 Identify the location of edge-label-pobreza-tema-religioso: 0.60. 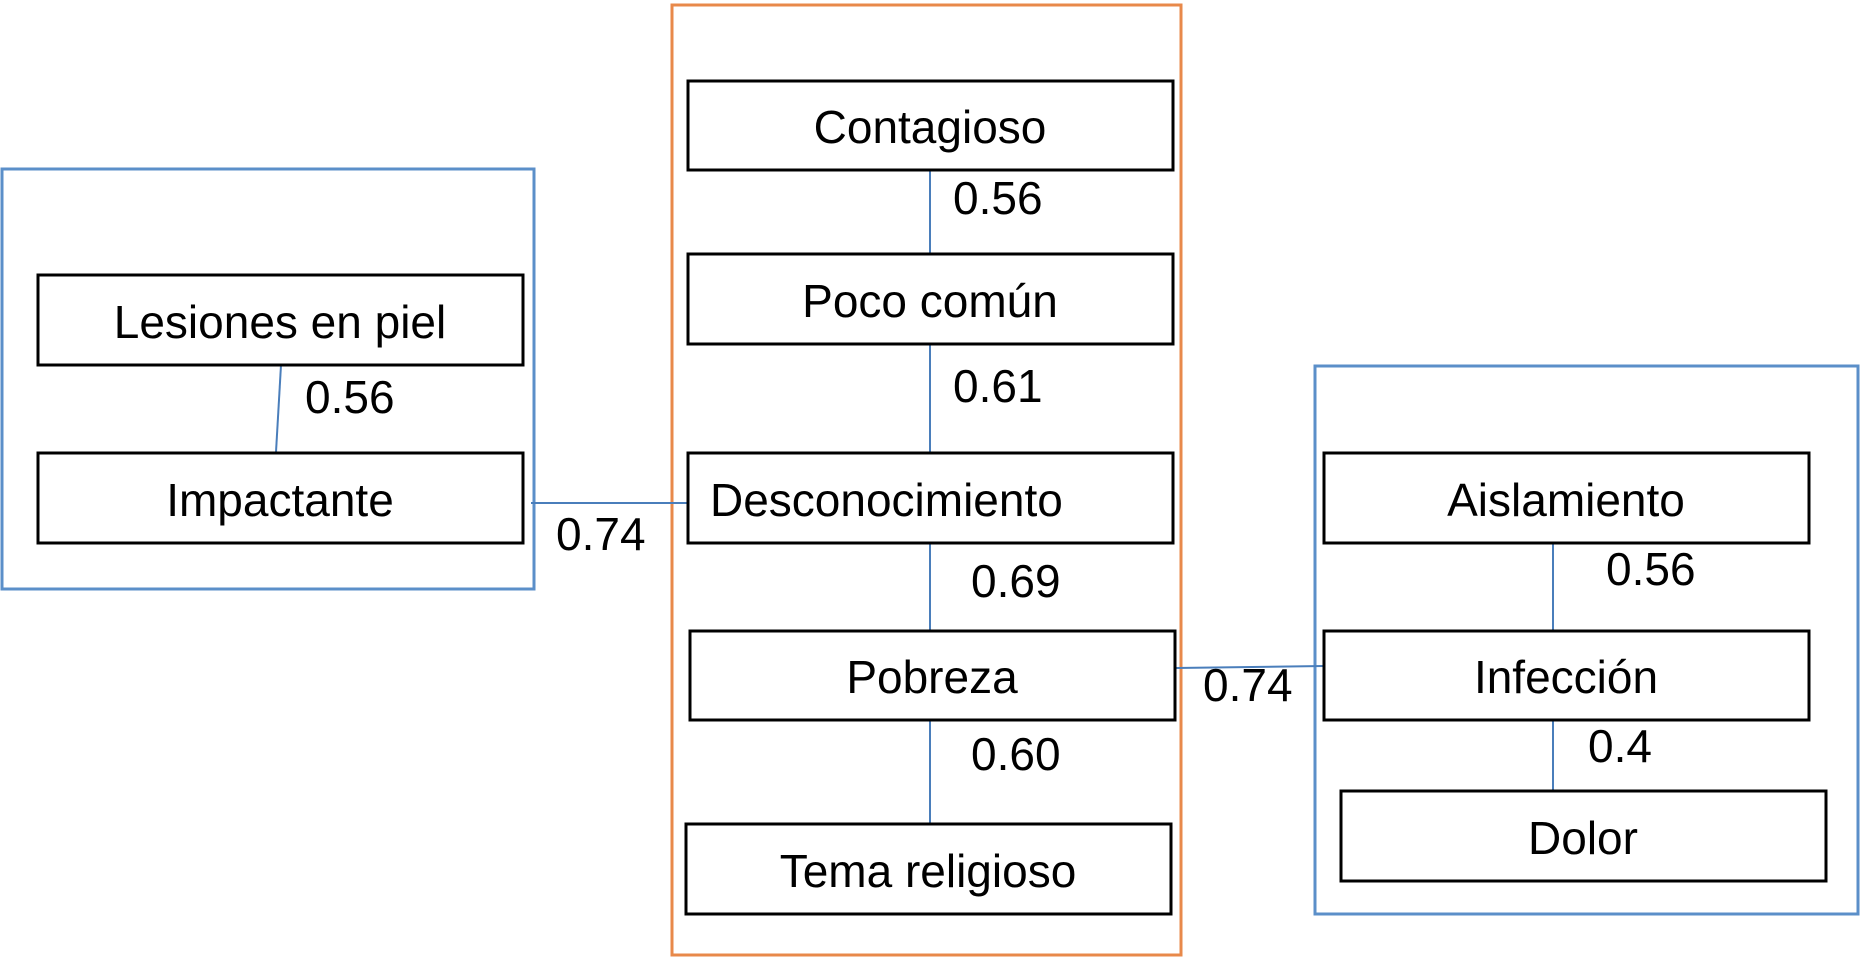
(1016, 754).